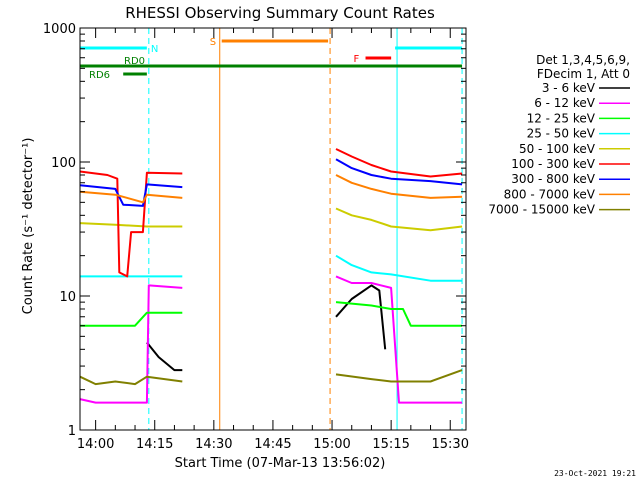 The width and height of the screenshot is (640, 480). Describe the element at coordinates (557, 149) in the screenshot. I see `legend-label-50-100-kev: 50 - 100 keV` at that location.